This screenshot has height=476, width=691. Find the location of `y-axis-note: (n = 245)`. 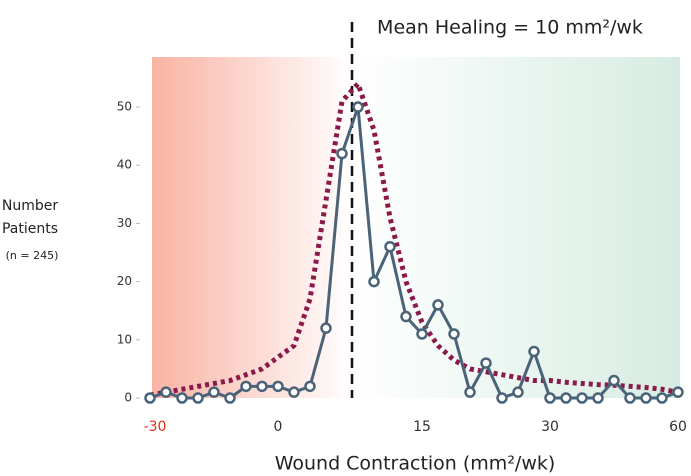

y-axis-note: (n = 245) is located at coordinates (32, 255).